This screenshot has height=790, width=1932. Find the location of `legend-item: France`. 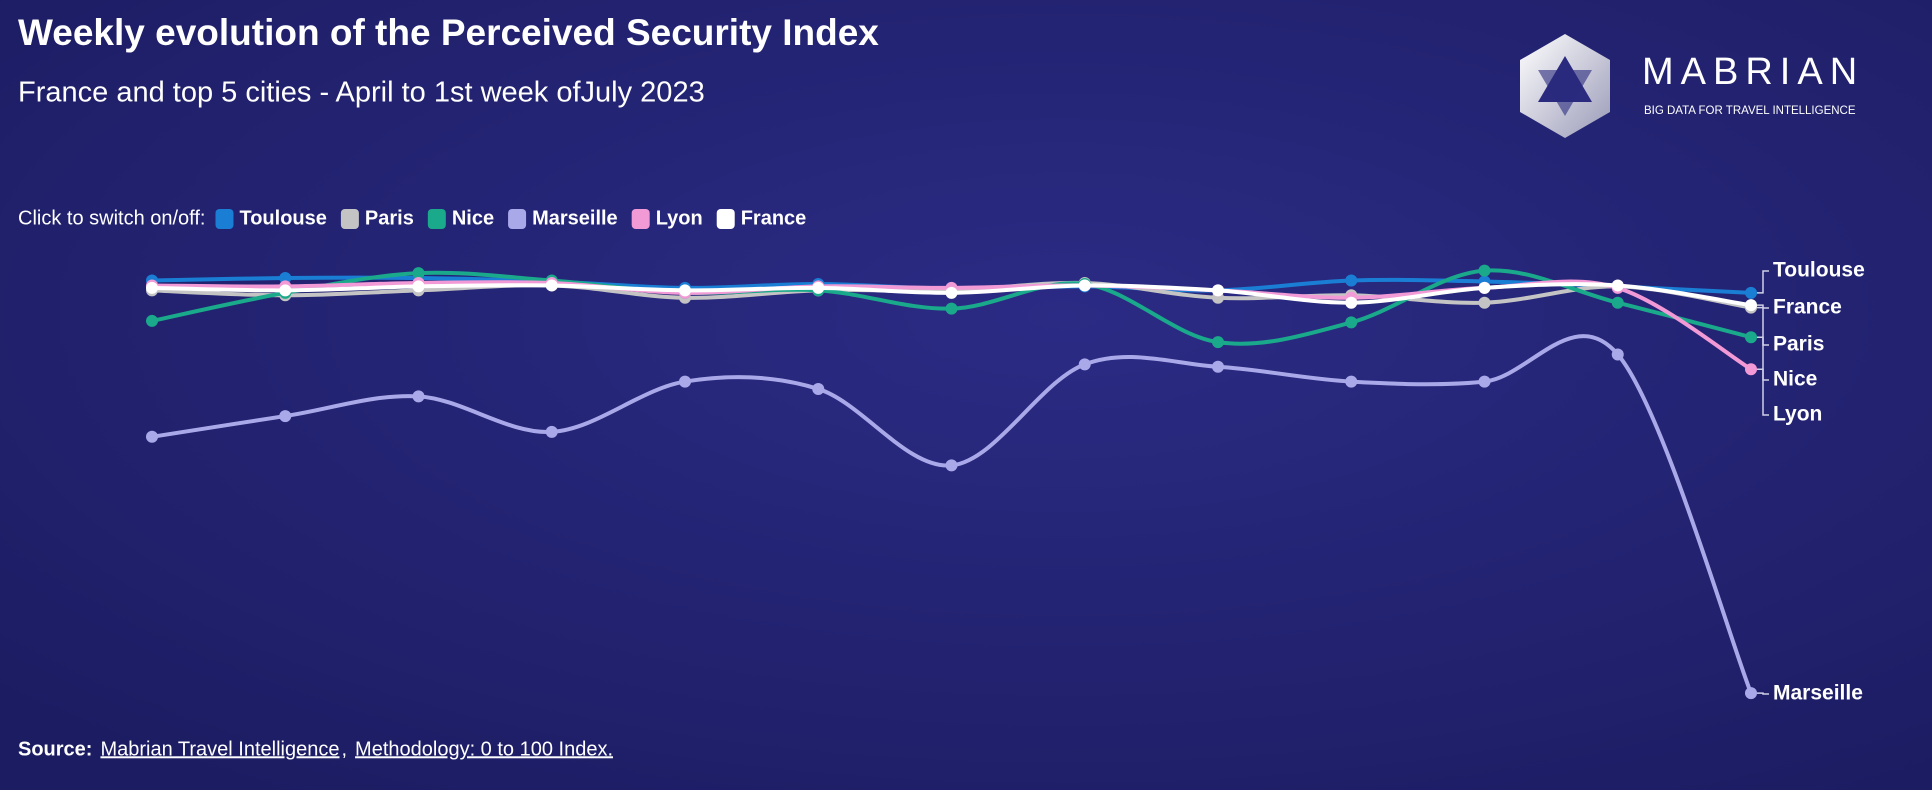

legend-item: France is located at coordinates (761, 218).